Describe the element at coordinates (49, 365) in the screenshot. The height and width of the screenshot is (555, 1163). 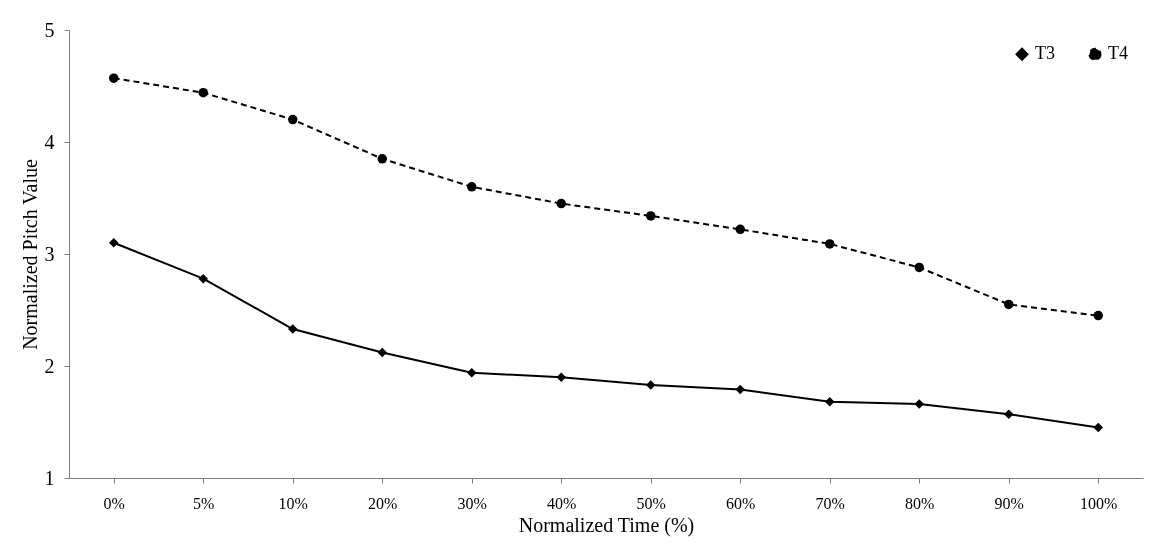
I see `y-tick-label: 2` at that location.